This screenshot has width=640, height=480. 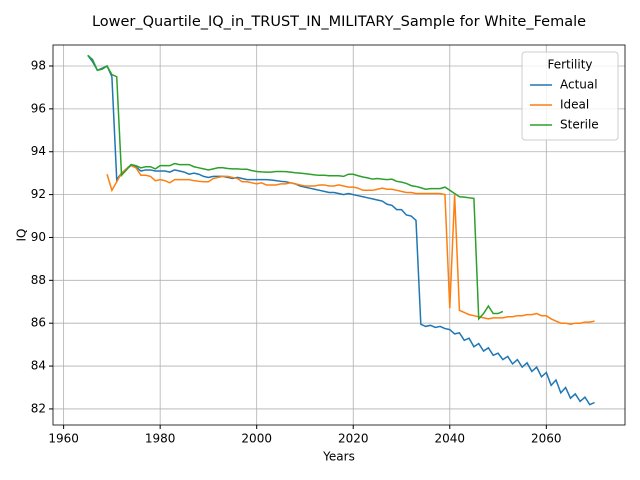 What do you see at coordinates (38, 194) in the screenshot?
I see `y-tick-label: 92` at bounding box center [38, 194].